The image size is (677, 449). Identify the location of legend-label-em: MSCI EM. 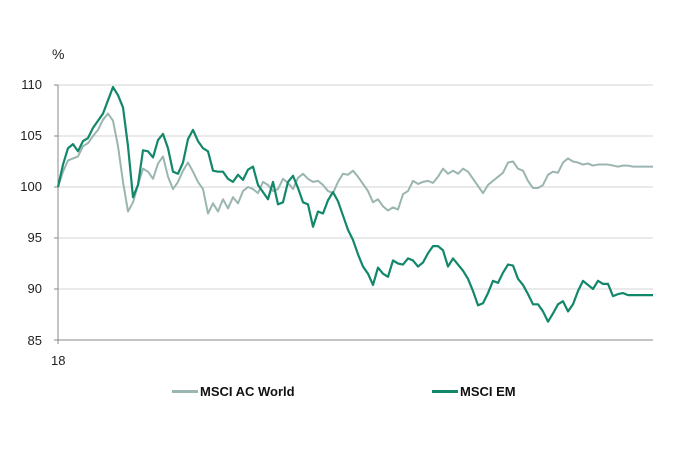
(488, 391).